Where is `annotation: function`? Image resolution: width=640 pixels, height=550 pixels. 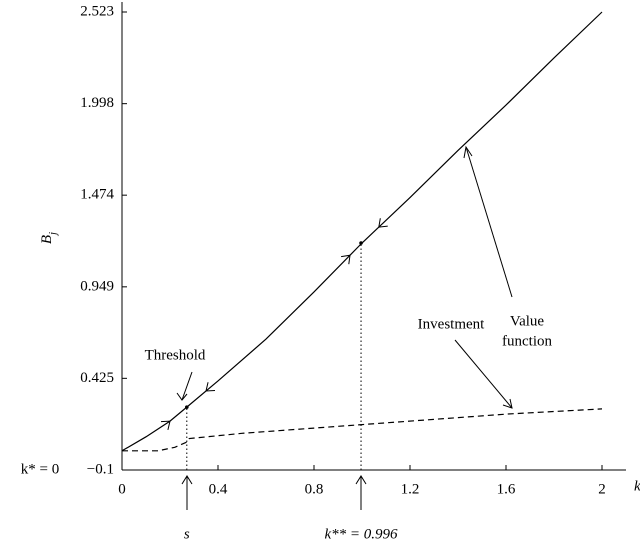
annotation: function is located at coordinates (527, 341).